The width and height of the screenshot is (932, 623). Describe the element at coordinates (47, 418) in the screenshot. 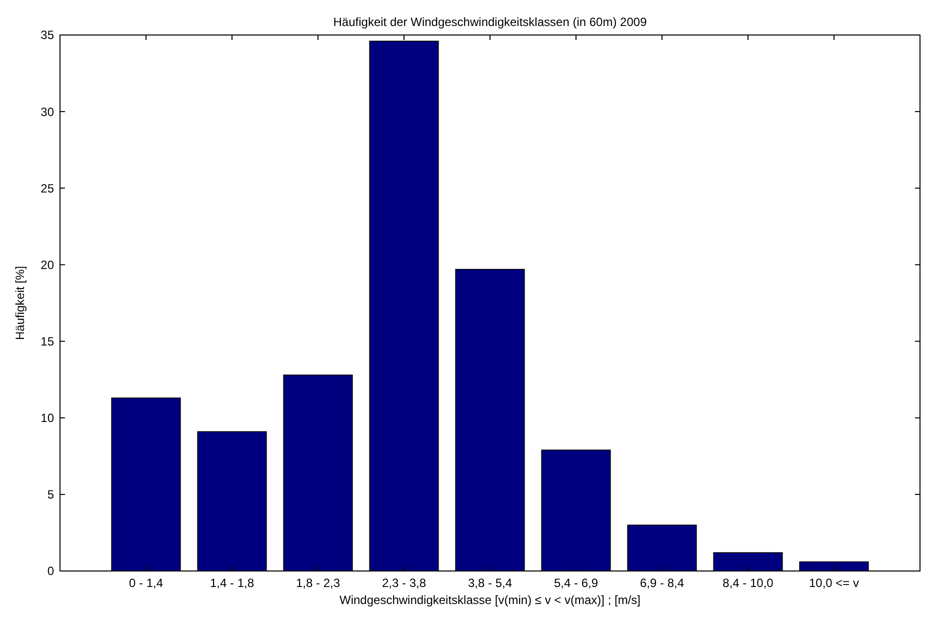

I see `y-tick-label: 10` at that location.